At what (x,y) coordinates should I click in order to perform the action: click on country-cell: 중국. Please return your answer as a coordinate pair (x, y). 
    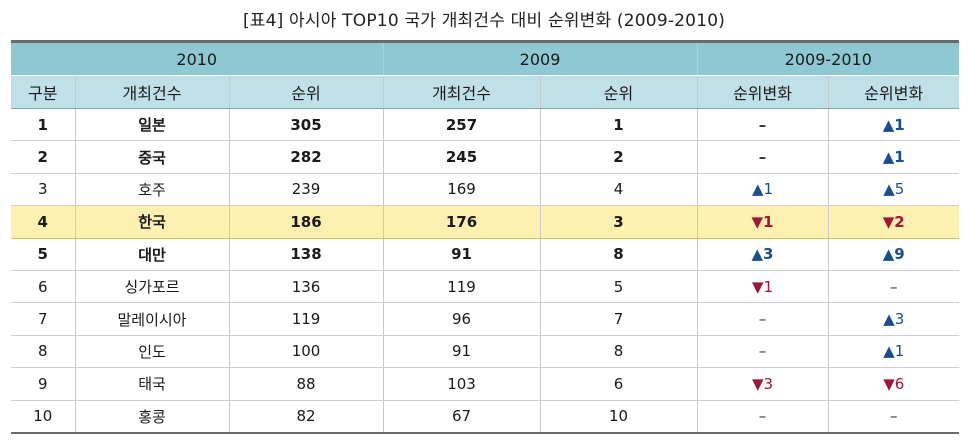
    Looking at the image, I should click on (152, 157).